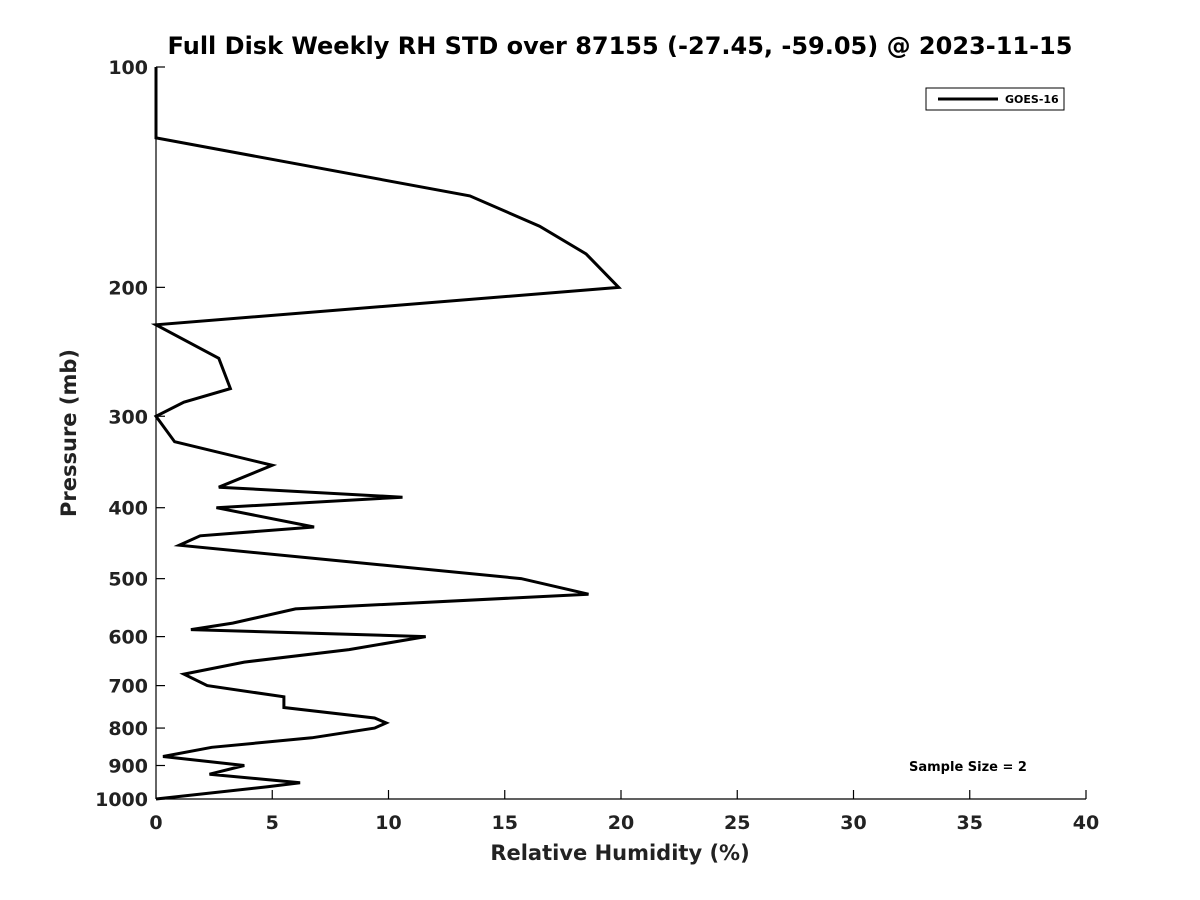  Describe the element at coordinates (968, 767) in the screenshot. I see `sample-size-annotation: Sample Size = 2` at that location.